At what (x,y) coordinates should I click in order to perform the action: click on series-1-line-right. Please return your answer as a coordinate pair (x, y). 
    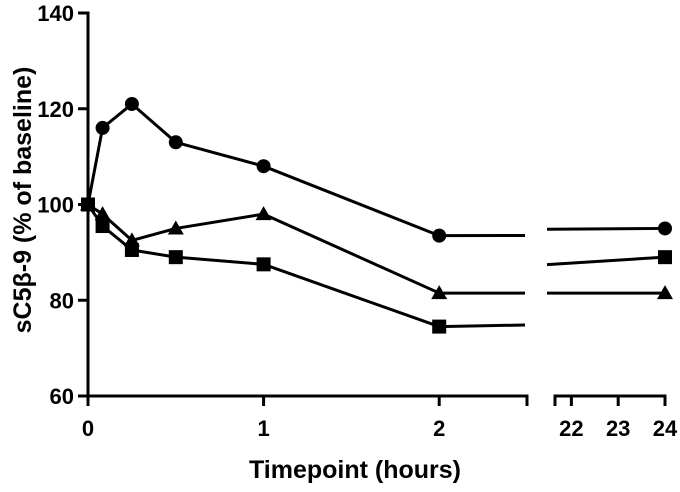
    Looking at the image, I should click on (606, 228).